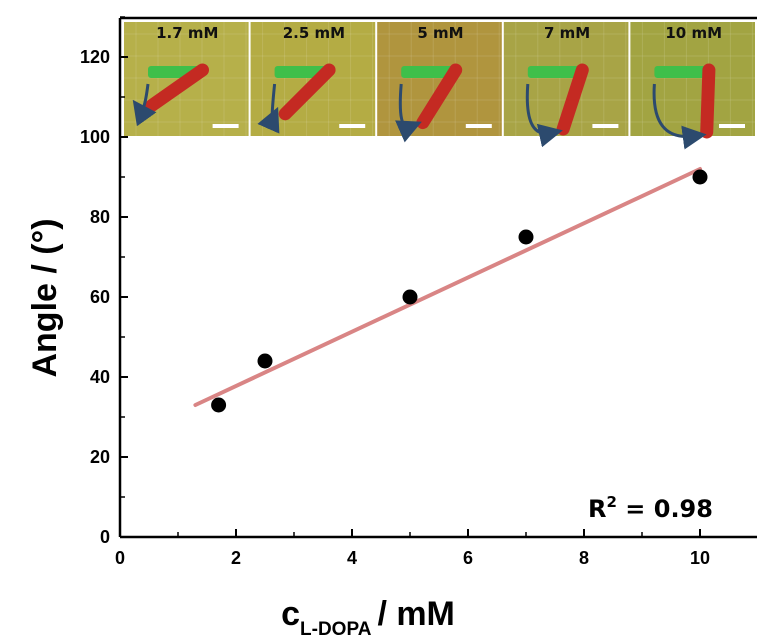 Image resolution: width=757 pixels, height=640 pixels. I want to click on inset-panel: 2.5 mM, so click(313, 79).